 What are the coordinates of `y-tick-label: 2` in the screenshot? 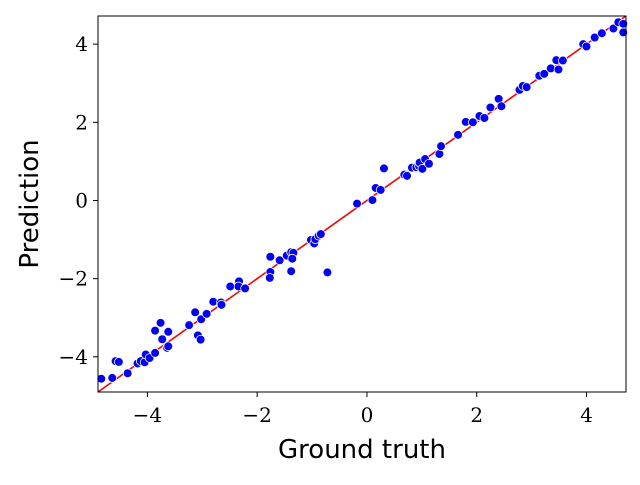 It's located at (81, 122).